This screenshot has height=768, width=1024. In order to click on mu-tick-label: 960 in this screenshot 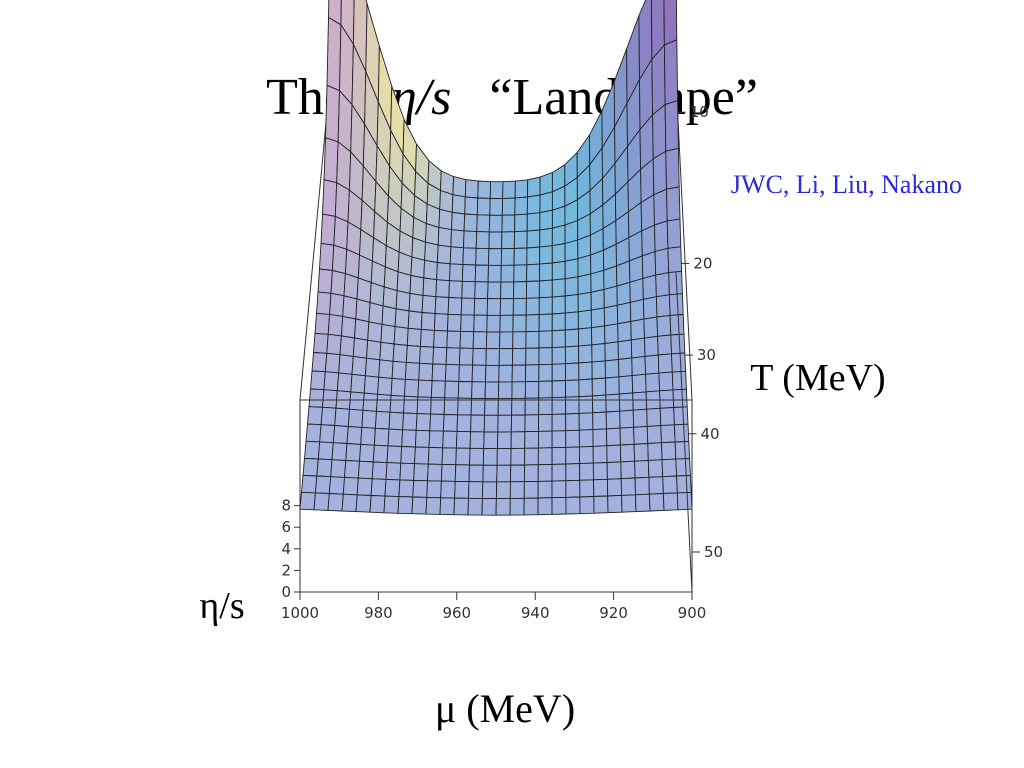, I will do `click(456, 613)`.